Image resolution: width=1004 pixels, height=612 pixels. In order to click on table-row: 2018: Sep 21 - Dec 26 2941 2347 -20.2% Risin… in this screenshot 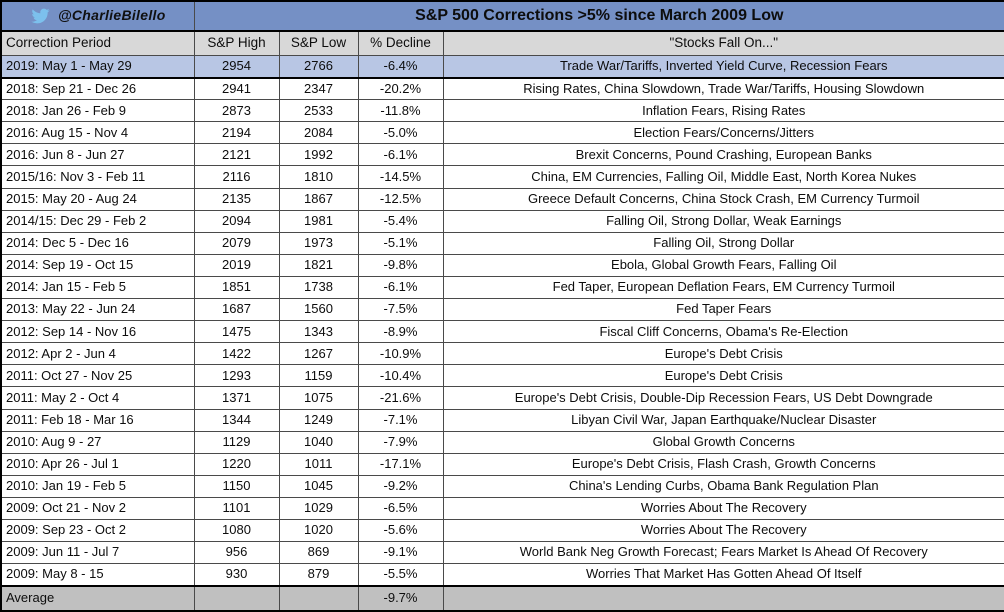, I will do `click(502, 89)`.